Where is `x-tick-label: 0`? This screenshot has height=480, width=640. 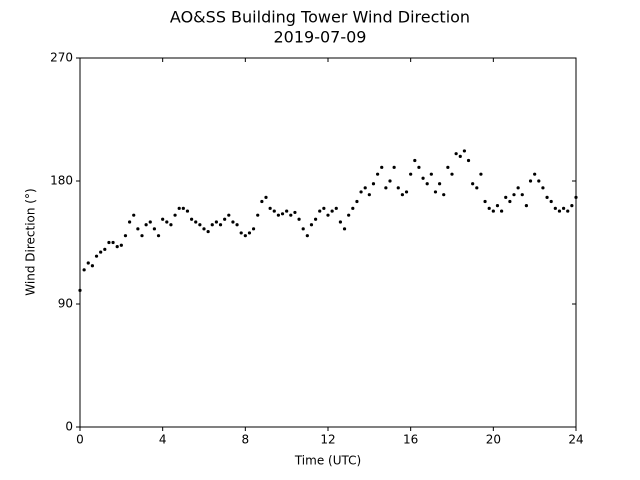
x-tick-label: 0 is located at coordinates (80, 440).